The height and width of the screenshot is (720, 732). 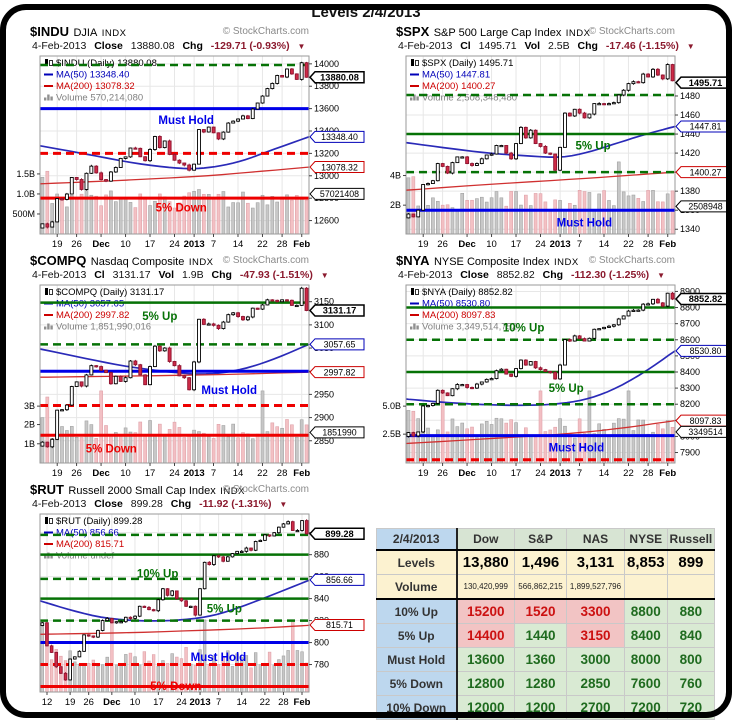 I want to click on chg-value: -129.71 (-0.93%), so click(x=250, y=46).